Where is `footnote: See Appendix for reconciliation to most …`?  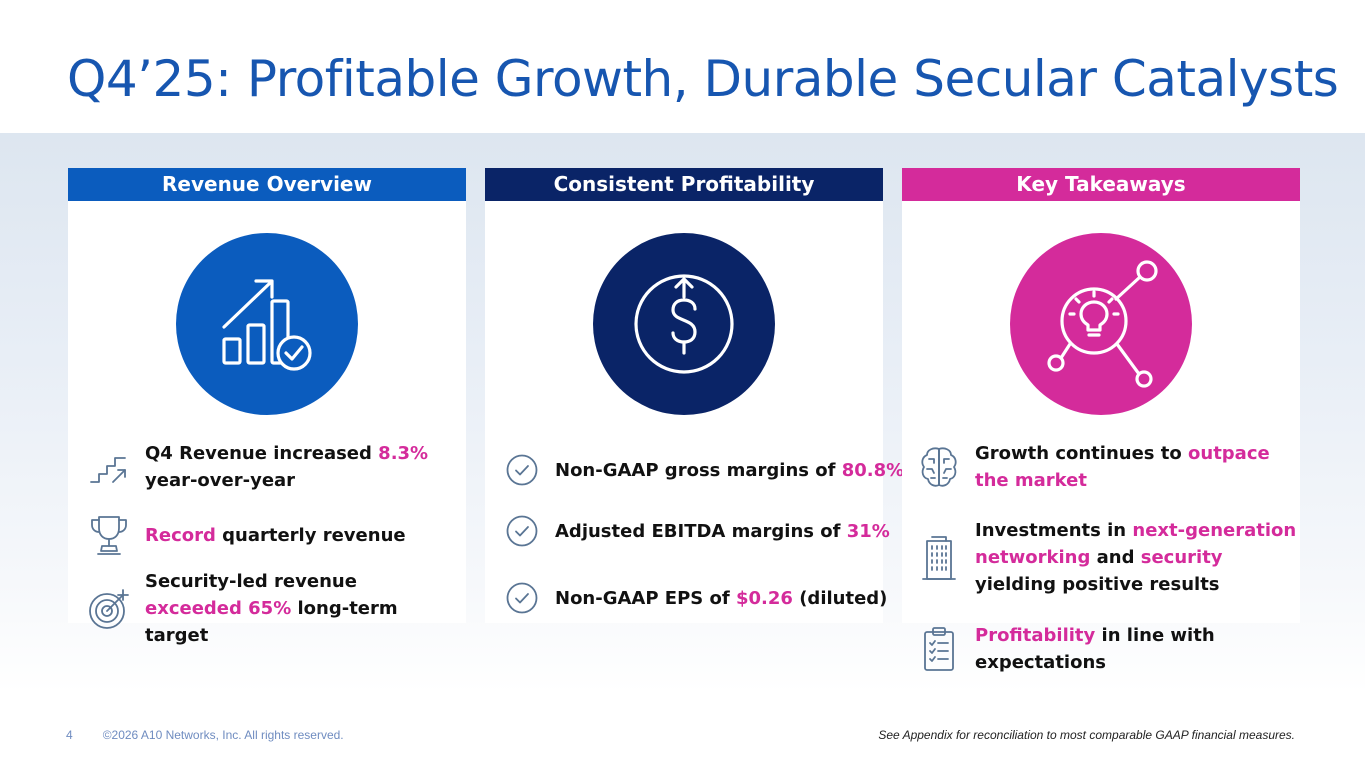 footnote: See Appendix for reconciliation to most … is located at coordinates (1086, 735).